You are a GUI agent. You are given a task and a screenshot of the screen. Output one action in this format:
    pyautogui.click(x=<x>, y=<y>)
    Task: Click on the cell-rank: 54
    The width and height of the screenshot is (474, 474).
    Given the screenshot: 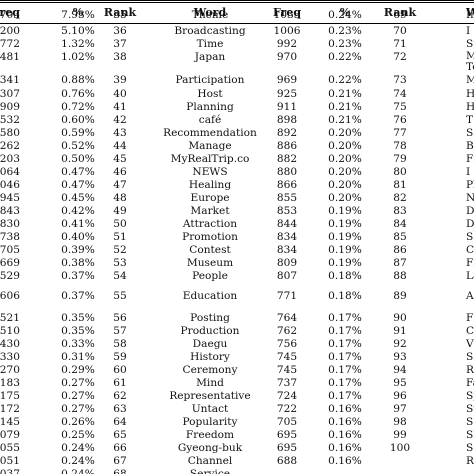 What is the action you would take?
    pyautogui.click(x=120, y=276)
    